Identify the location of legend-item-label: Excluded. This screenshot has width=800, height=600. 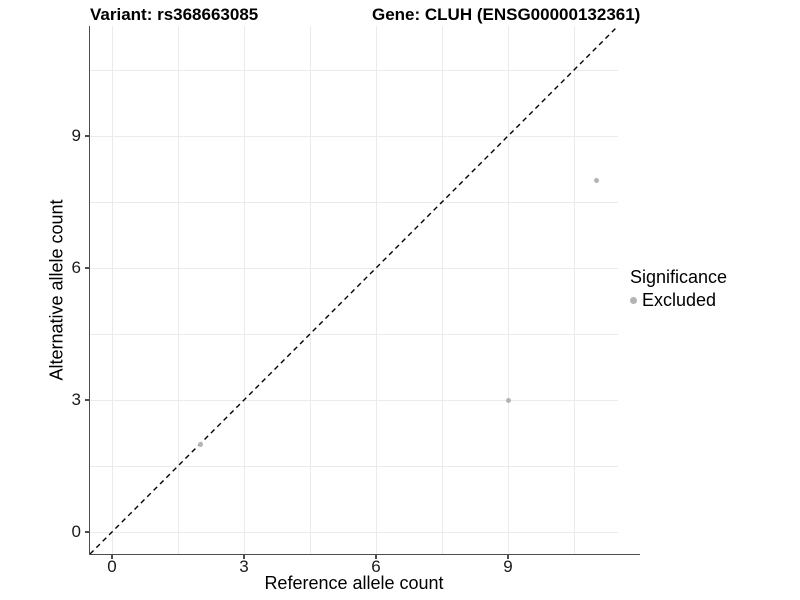
(679, 300).